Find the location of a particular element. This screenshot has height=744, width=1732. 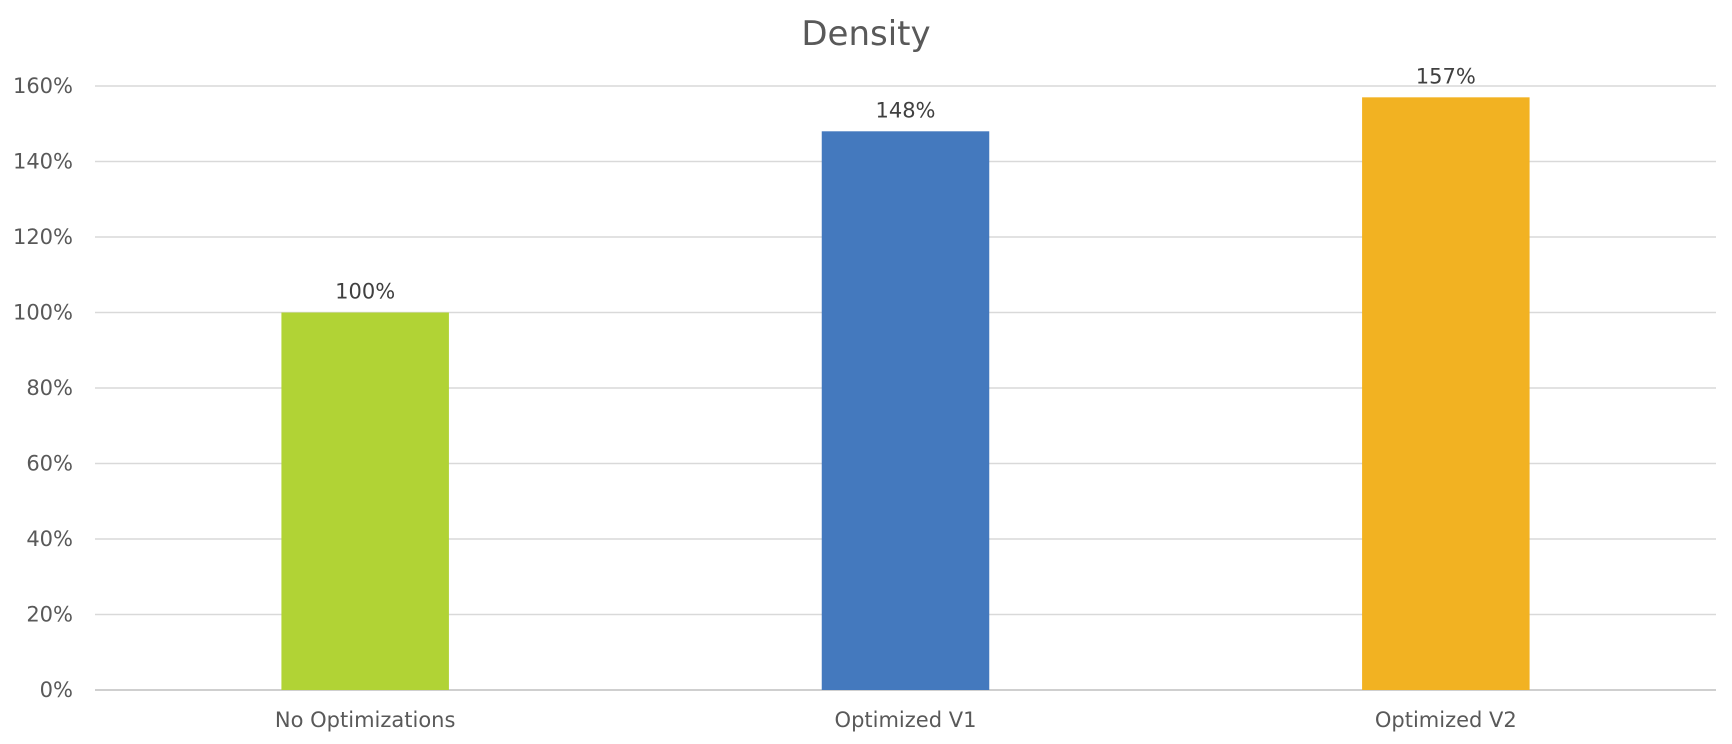

x-category-label: Optimized V1 is located at coordinates (906, 720).